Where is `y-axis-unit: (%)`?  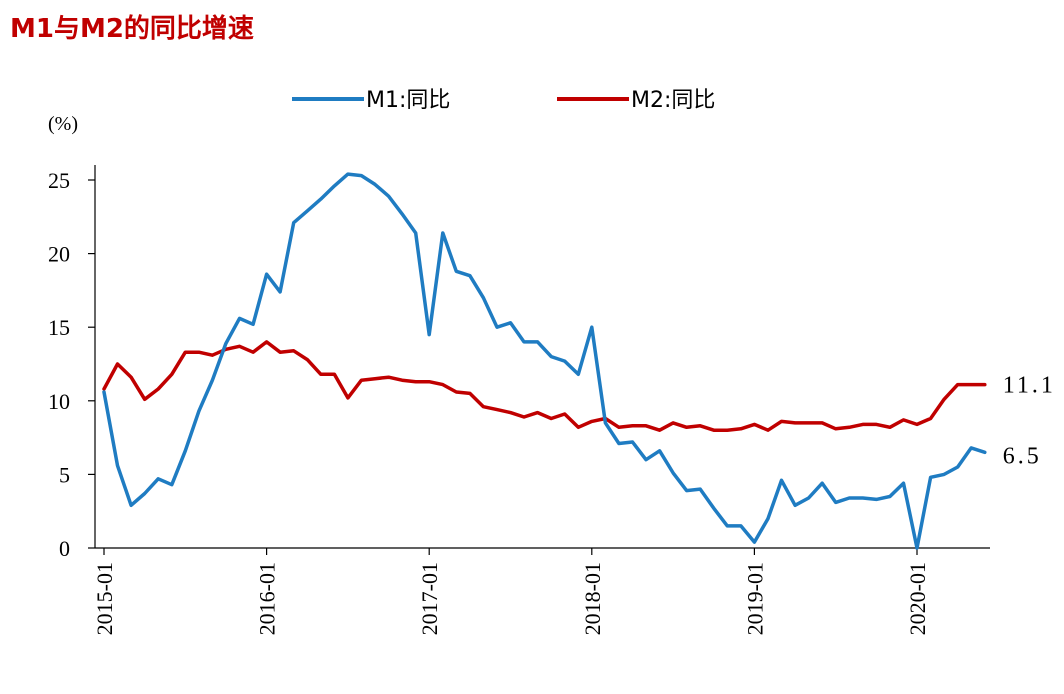 y-axis-unit: (%) is located at coordinates (63, 124).